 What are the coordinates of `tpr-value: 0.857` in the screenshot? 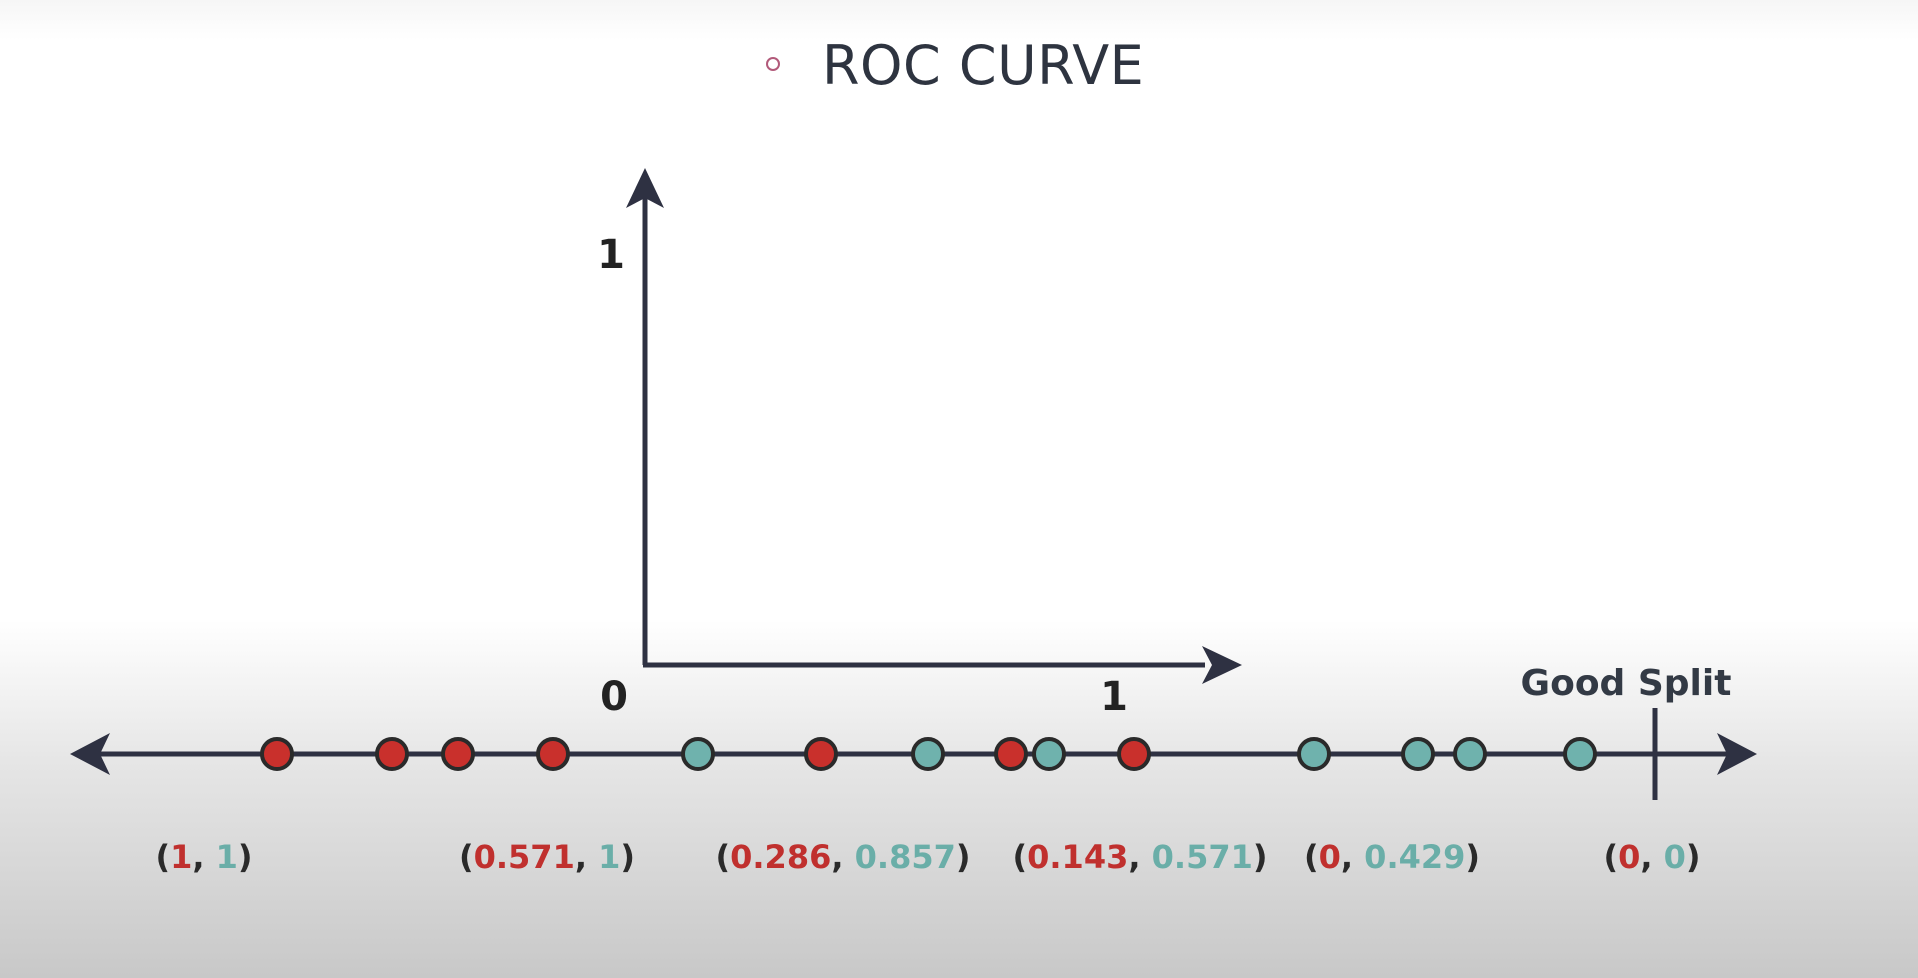 It's located at (905, 857).